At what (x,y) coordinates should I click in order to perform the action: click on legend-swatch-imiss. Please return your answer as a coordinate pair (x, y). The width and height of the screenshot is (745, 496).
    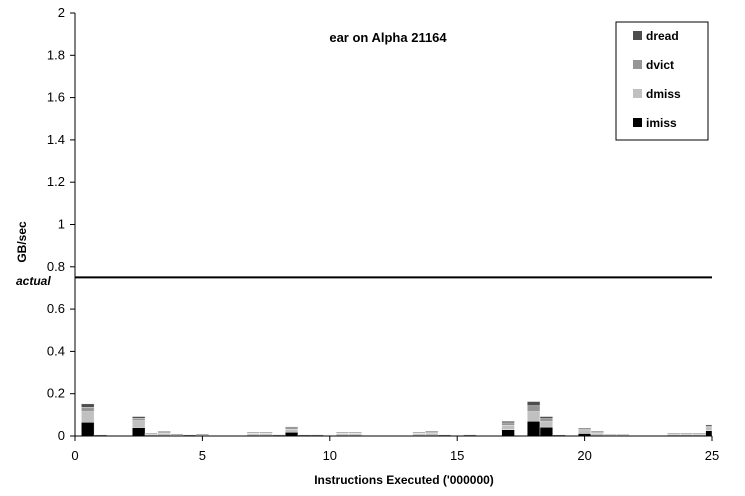
    Looking at the image, I should click on (637, 122).